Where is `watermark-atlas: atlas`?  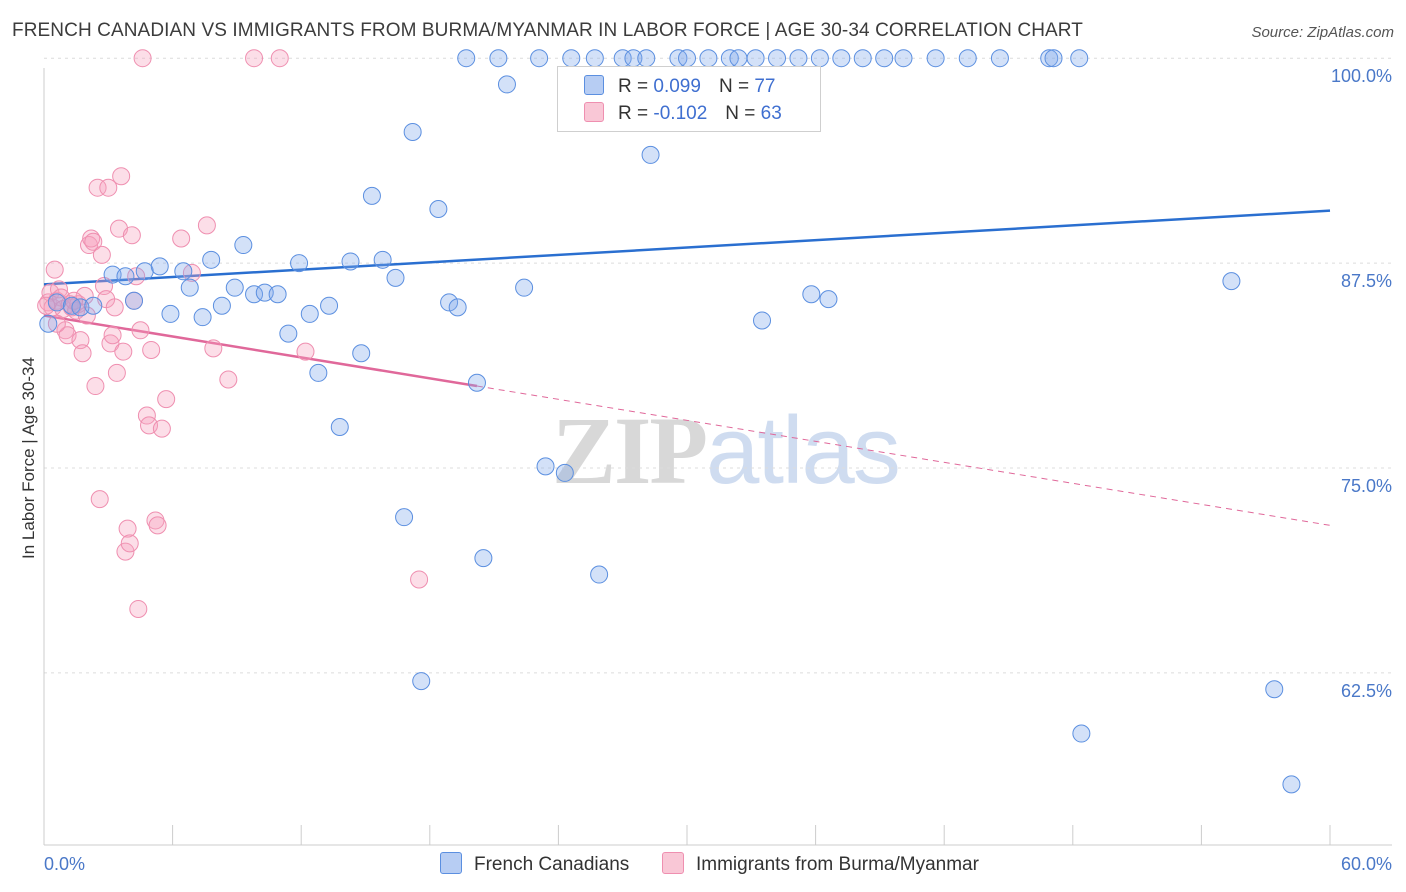 watermark-atlas: atlas is located at coordinates (803, 450).